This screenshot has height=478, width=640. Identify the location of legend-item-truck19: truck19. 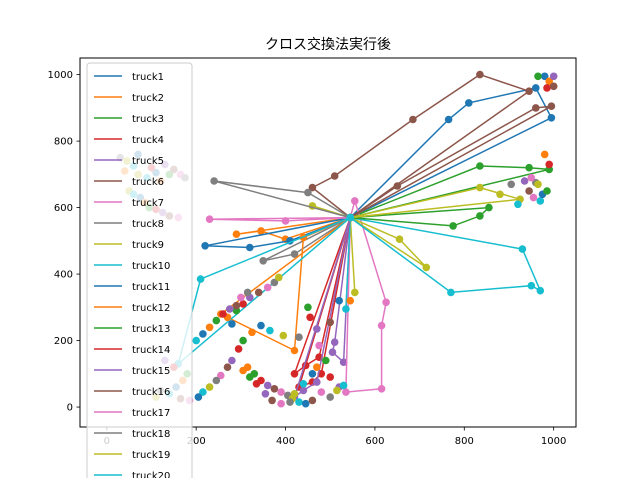
(132, 455).